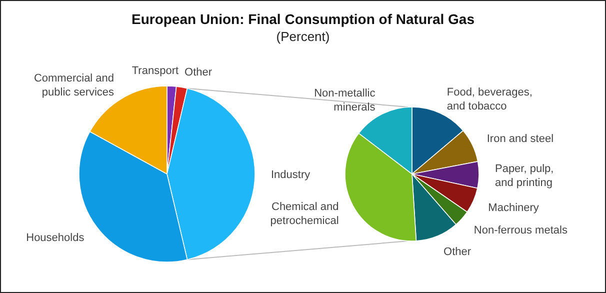 This screenshot has height=293, width=606. What do you see at coordinates (155, 71) in the screenshot?
I see `slice-label: Transport` at bounding box center [155, 71].